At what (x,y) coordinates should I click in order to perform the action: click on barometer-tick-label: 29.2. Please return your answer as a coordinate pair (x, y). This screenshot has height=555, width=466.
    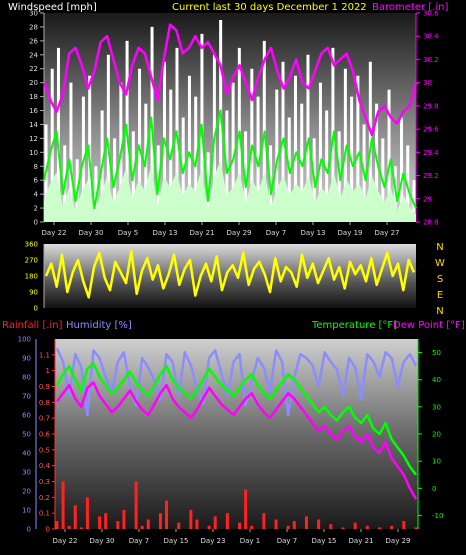
    Looking at the image, I should click on (431, 176).